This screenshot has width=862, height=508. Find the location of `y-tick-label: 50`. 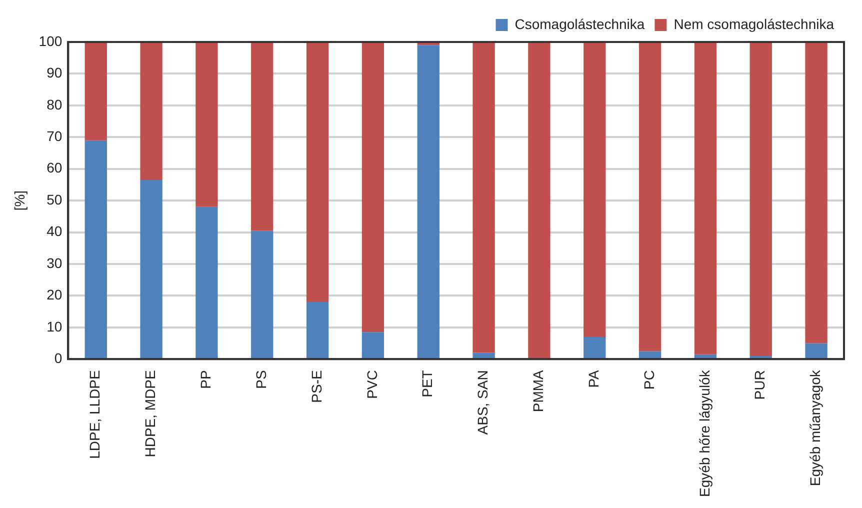

y-tick-label: 50 is located at coordinates (54, 199).